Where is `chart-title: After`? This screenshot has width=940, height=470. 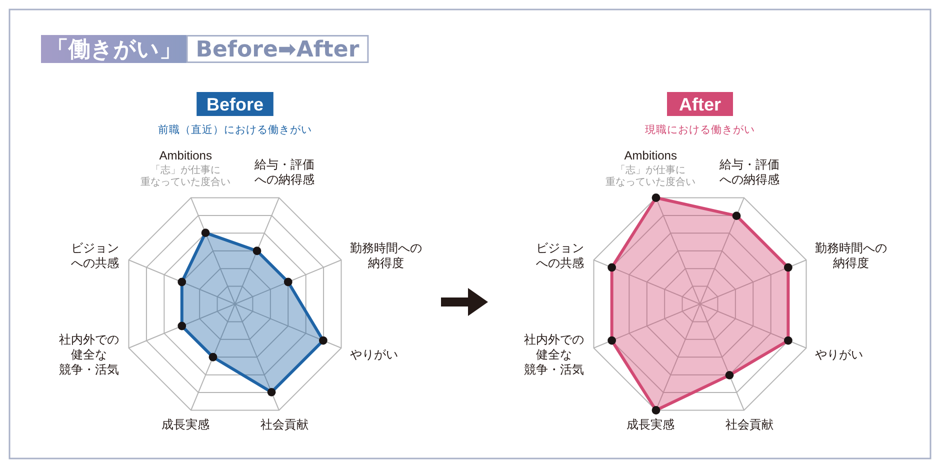 chart-title: After is located at coordinates (700, 104).